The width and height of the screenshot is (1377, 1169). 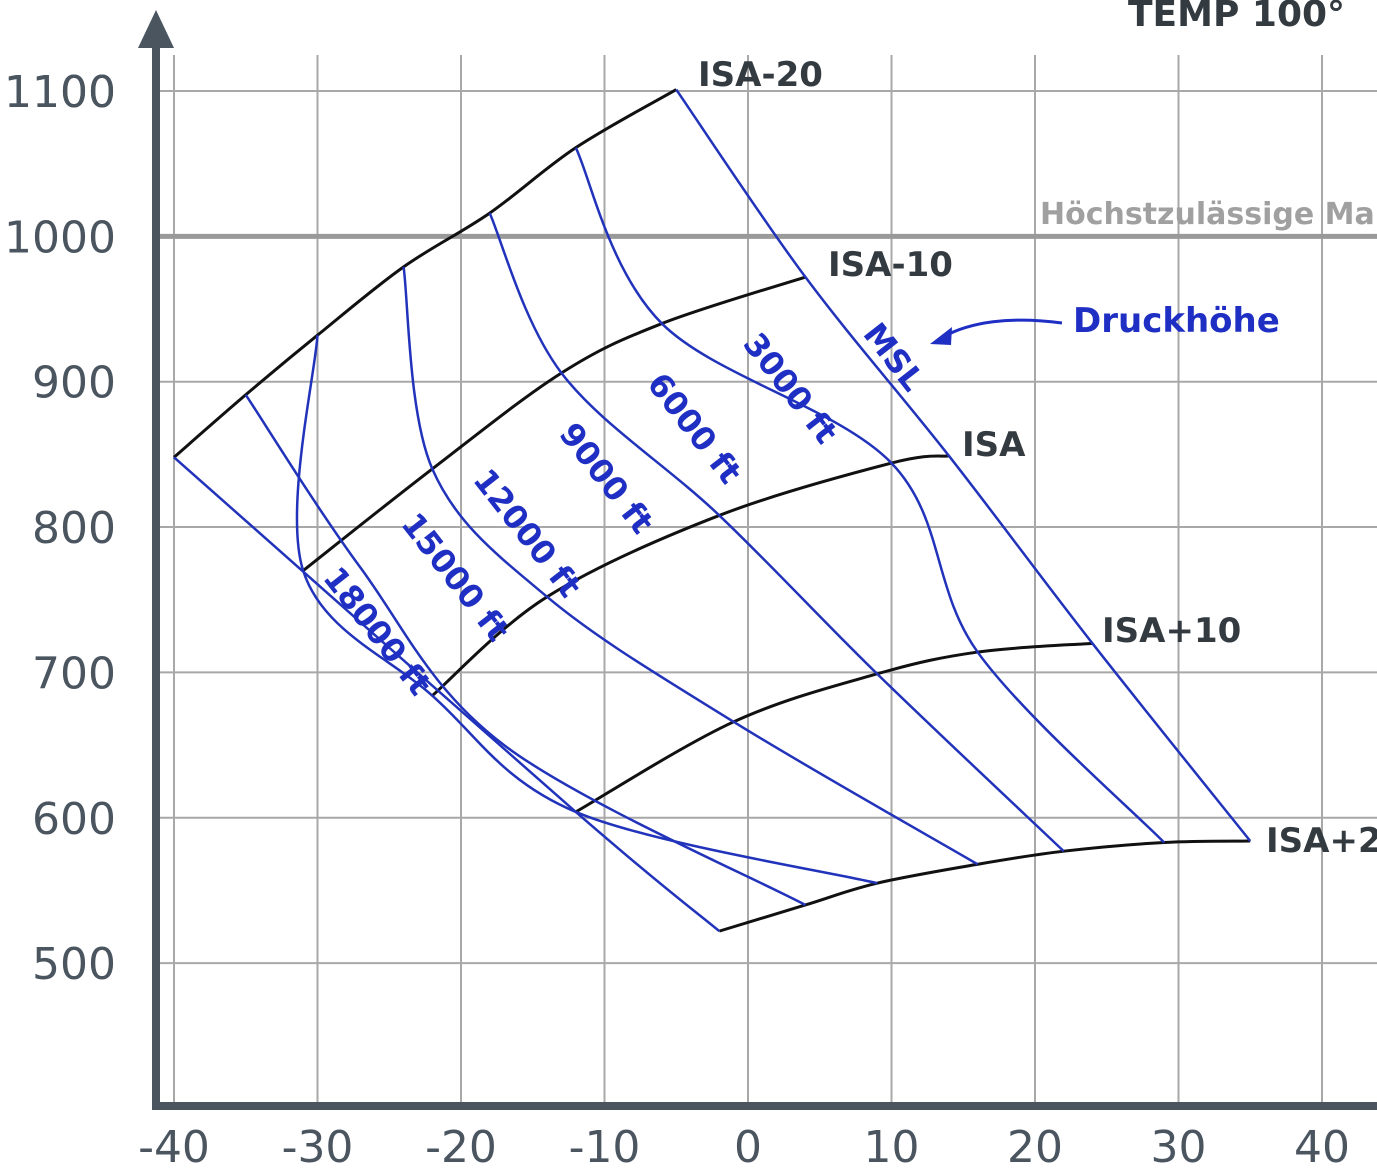 I want to click on altitude-label: 3000 ft, so click(x=791, y=388).